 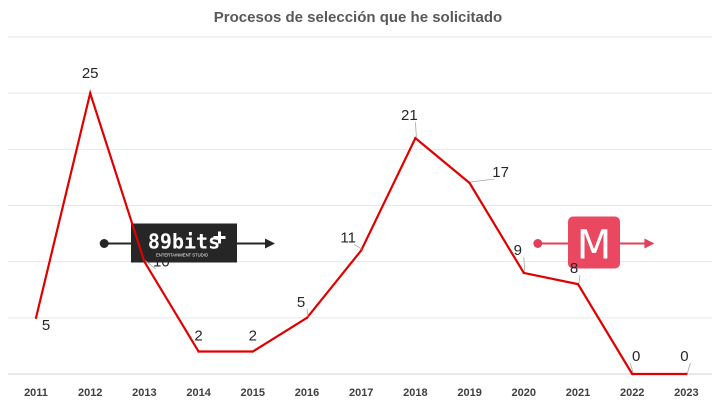 What do you see at coordinates (500, 172) in the screenshot?
I see `data-label: 17` at bounding box center [500, 172].